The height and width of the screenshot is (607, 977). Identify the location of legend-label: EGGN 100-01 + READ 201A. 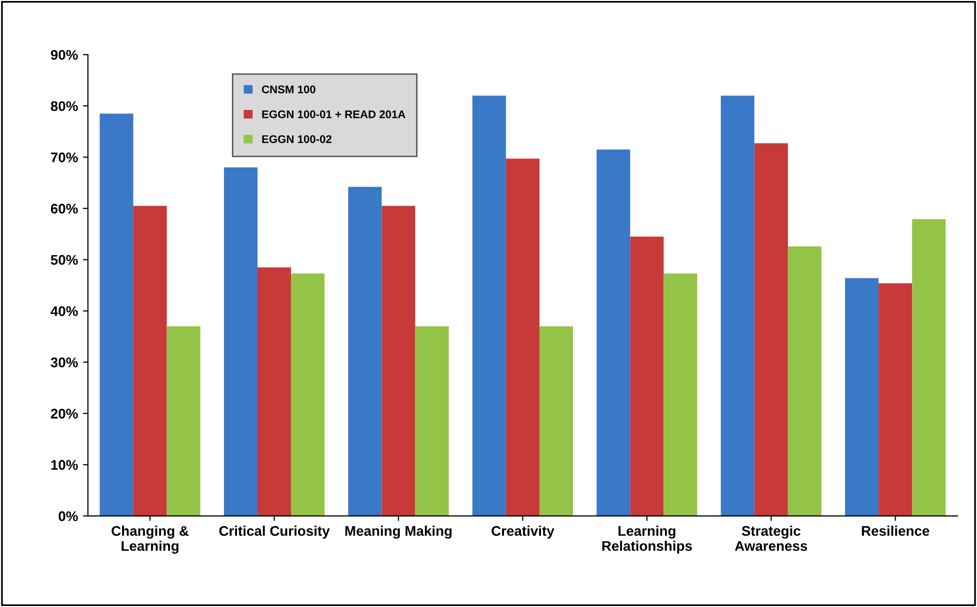
(334, 114).